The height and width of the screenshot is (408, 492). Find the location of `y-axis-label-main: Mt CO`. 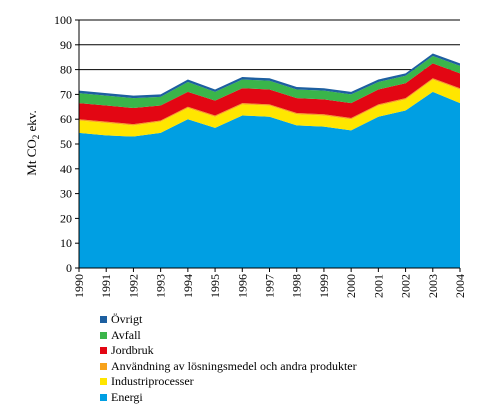

y-axis-label-main: Mt CO is located at coordinates (31, 157).